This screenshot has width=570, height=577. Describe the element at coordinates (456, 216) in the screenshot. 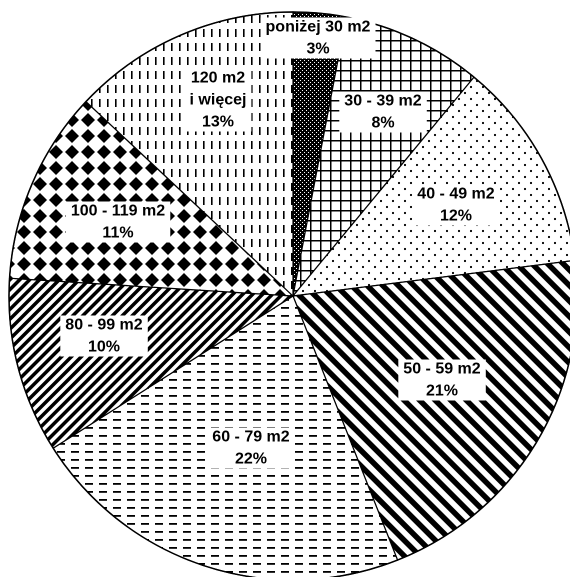

I see `slice-percent-label: 12%` at that location.